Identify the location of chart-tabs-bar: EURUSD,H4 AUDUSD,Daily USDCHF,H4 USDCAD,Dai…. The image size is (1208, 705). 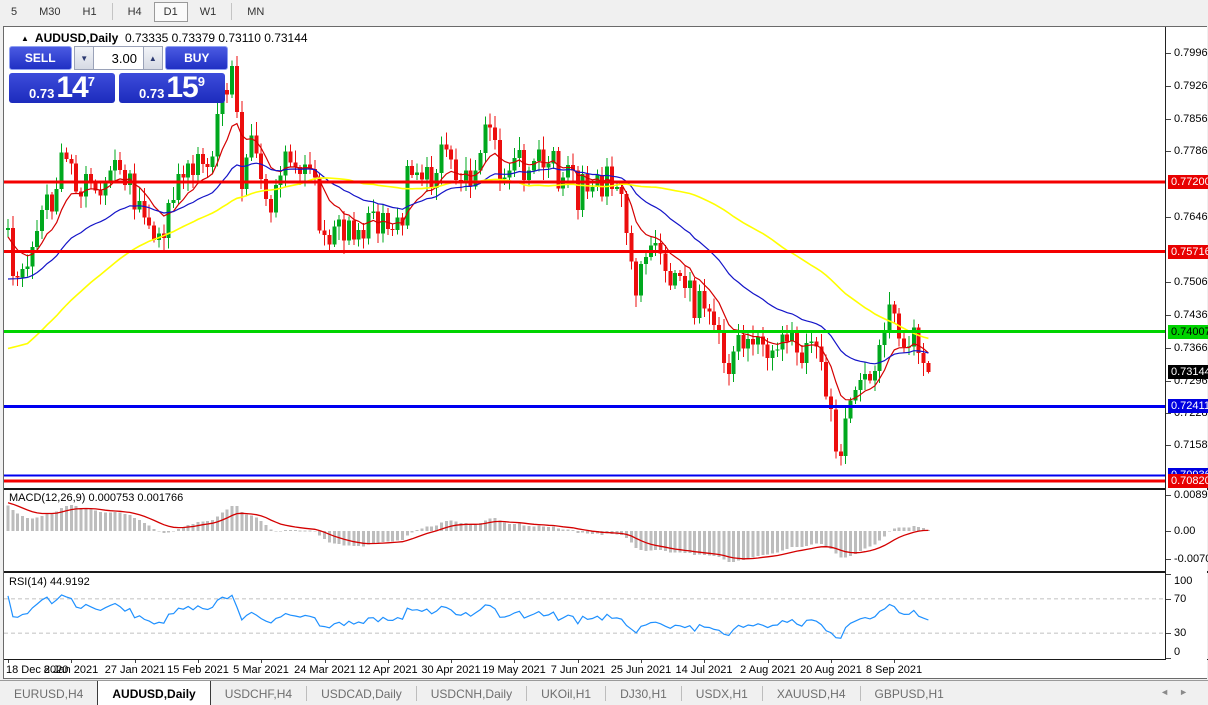
(604, 692).